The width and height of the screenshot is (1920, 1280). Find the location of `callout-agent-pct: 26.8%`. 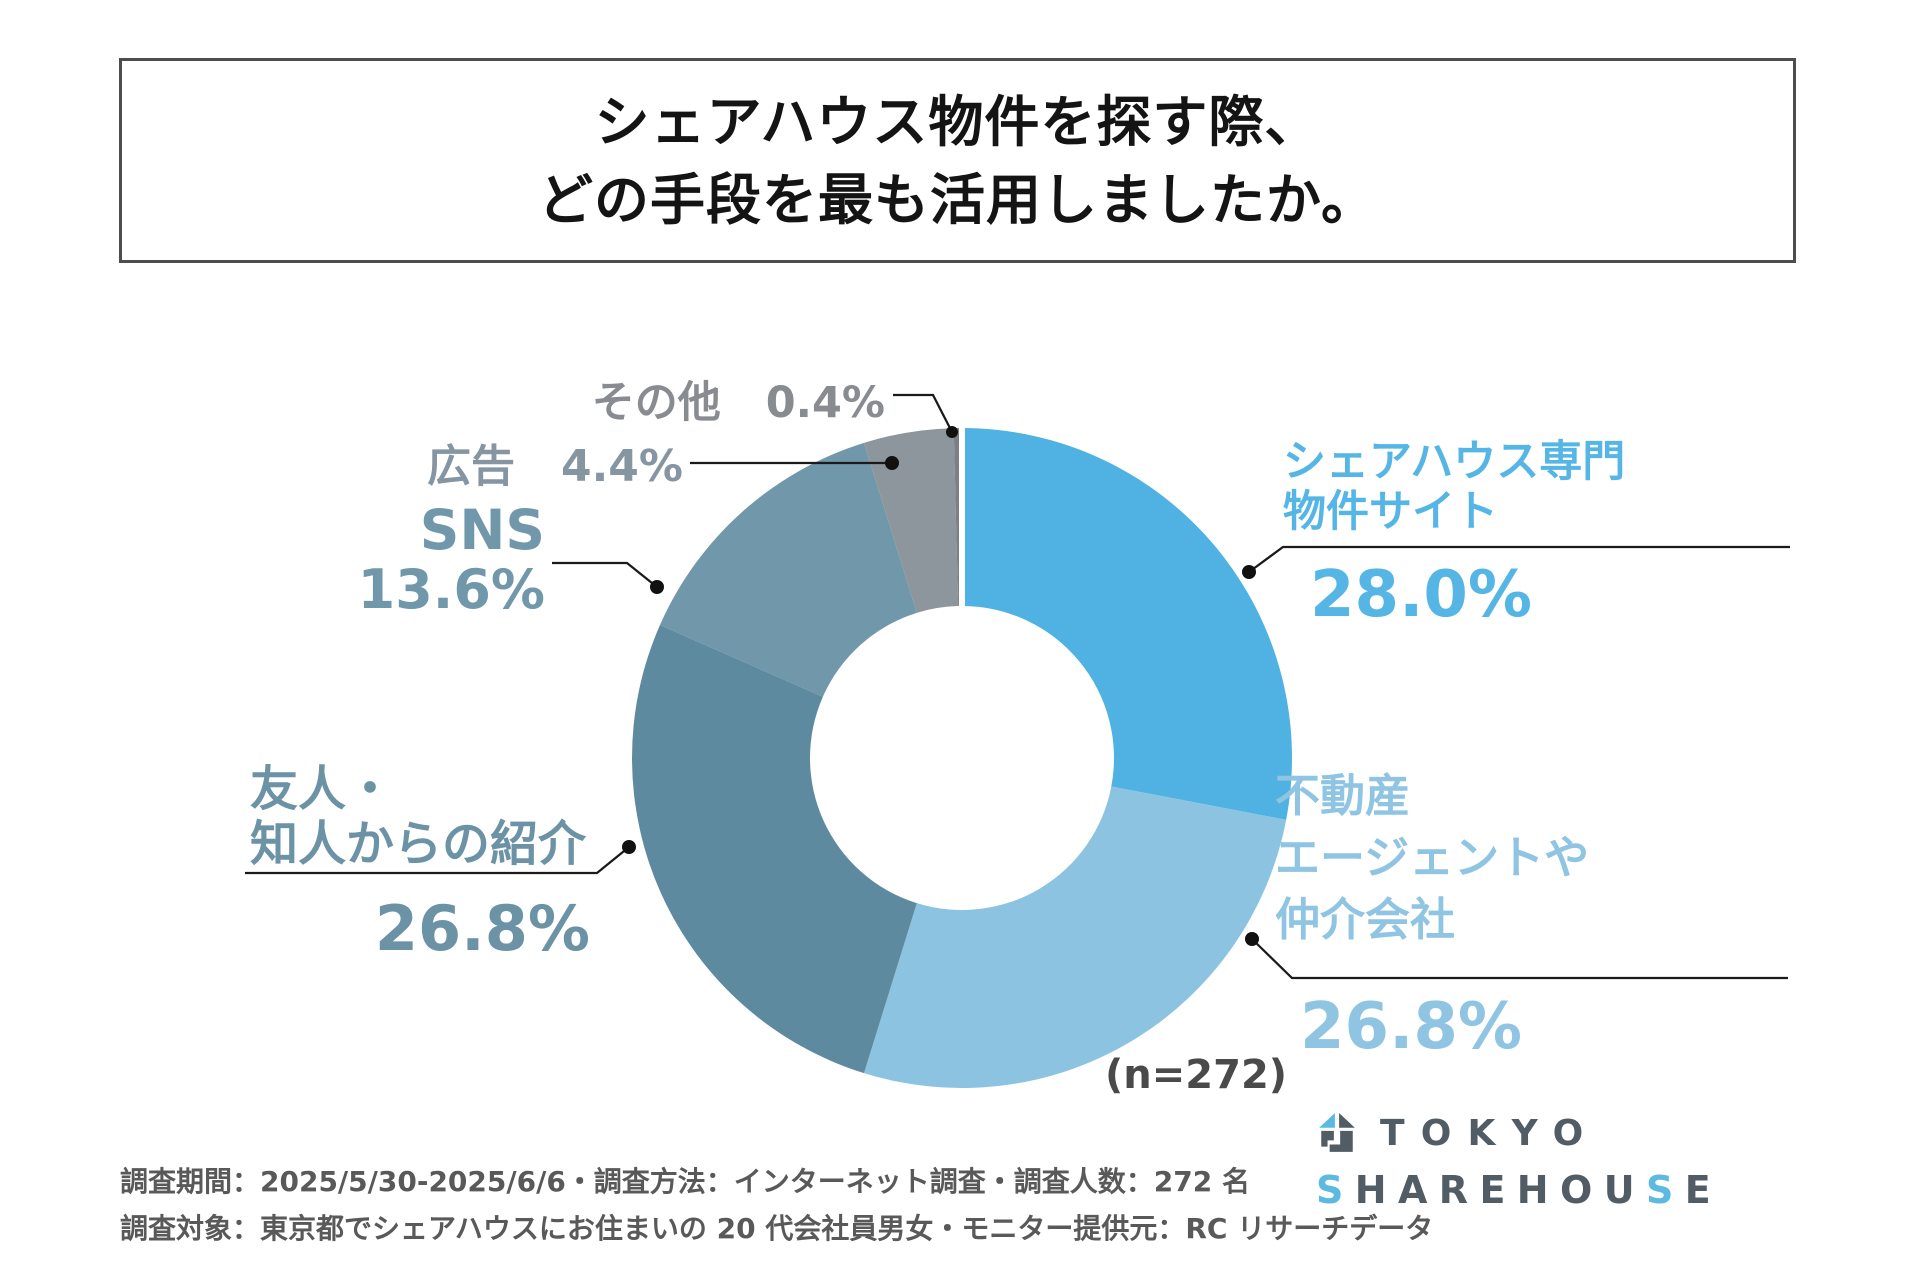

callout-agent-pct: 26.8% is located at coordinates (1411, 1027).